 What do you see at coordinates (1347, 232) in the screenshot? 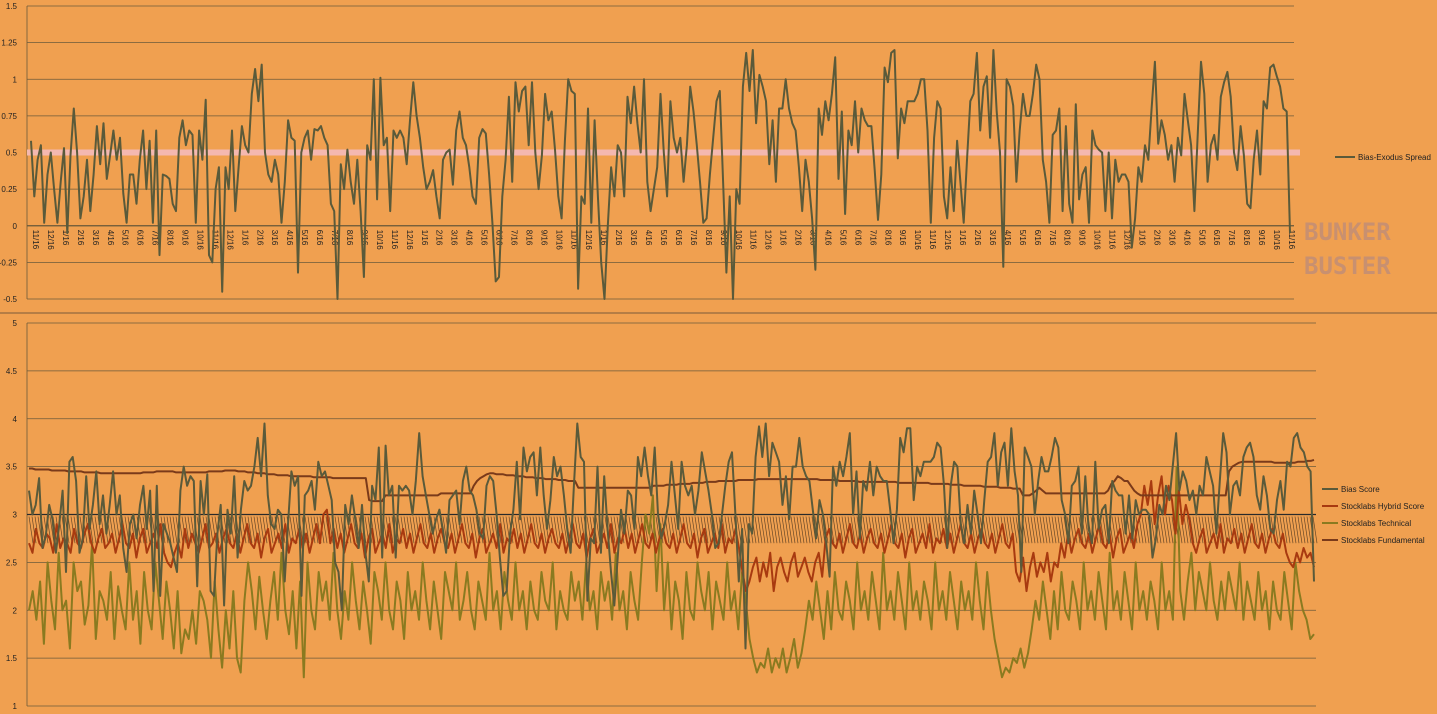
I see `bunker-buster-line1: BUNKER` at bounding box center [1347, 232].